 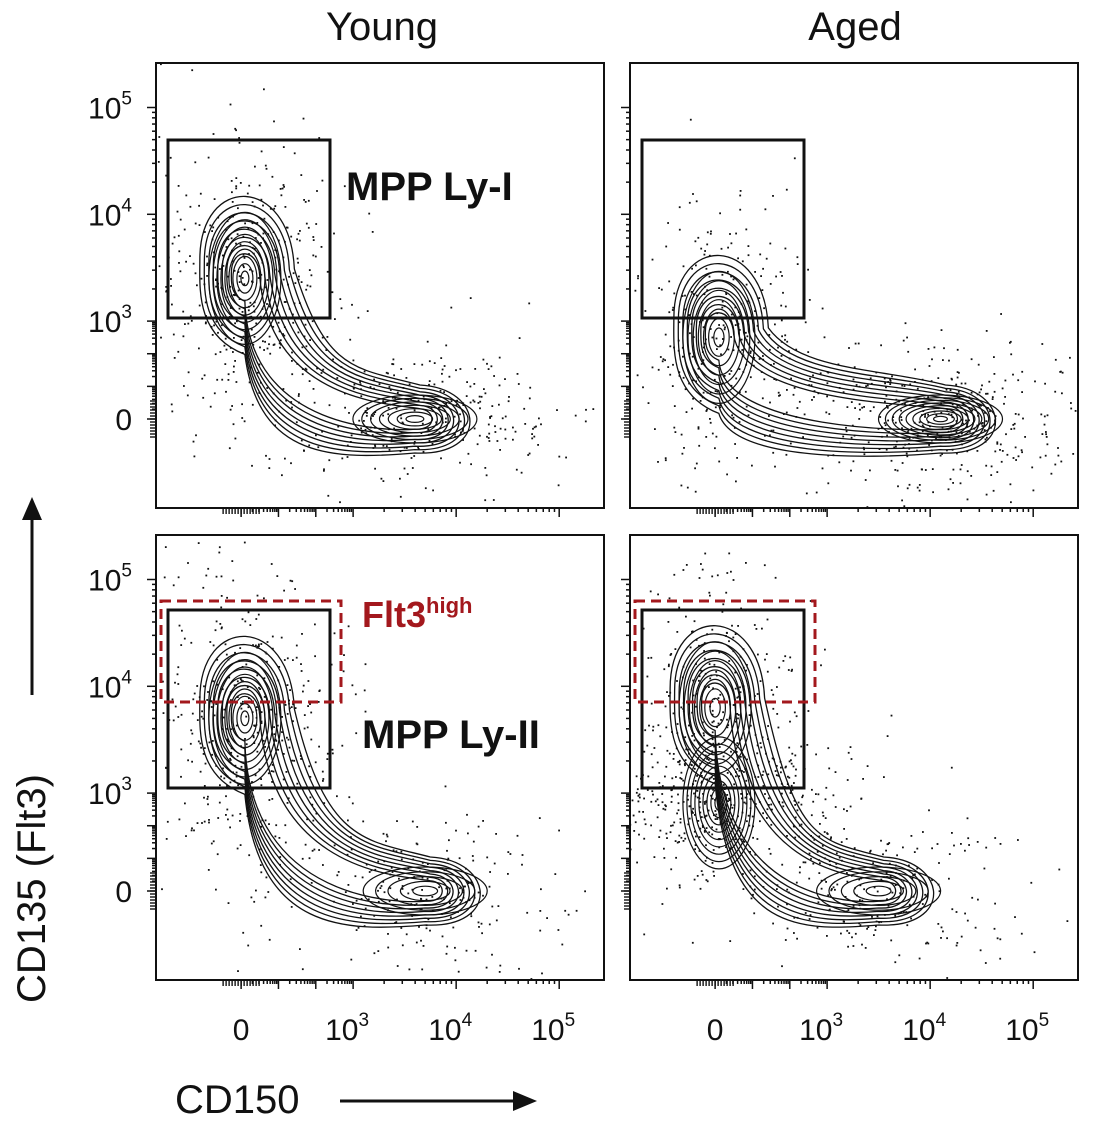 What do you see at coordinates (353, 311) in the screenshot?
I see `axis-ticks` at bounding box center [353, 311].